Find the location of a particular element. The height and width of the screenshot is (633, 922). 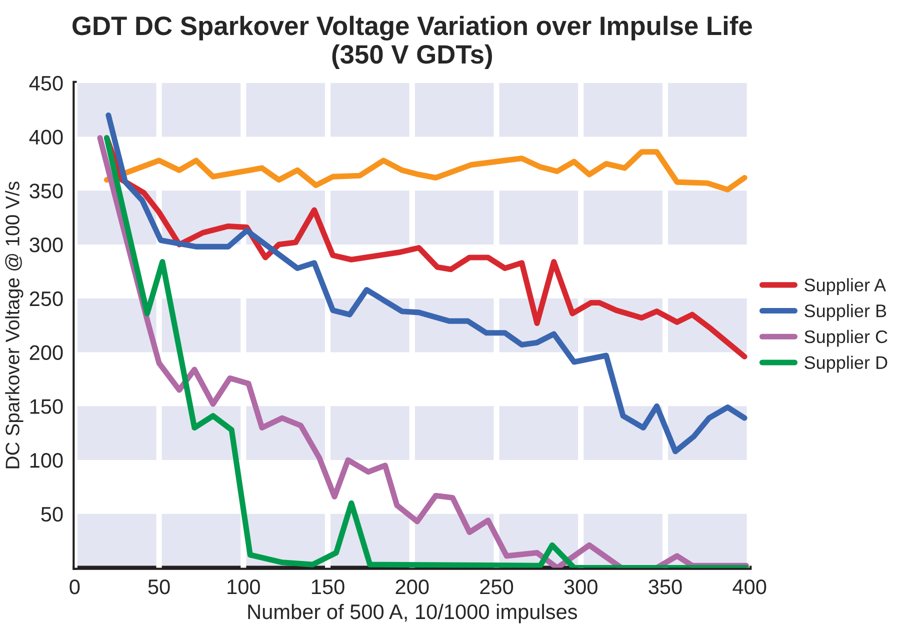

x-tick-label: 50 is located at coordinates (159, 586).